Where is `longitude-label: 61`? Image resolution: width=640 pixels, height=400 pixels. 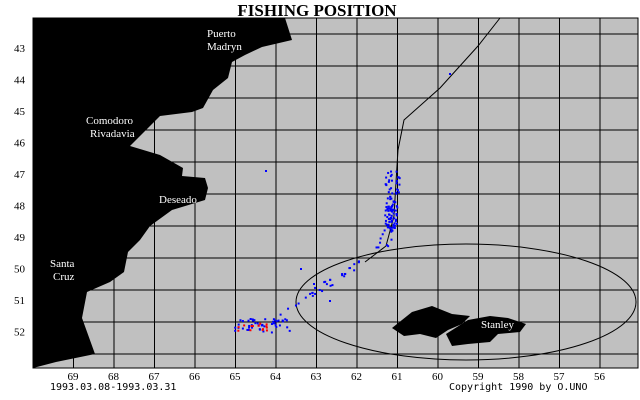
longitude-label: 61 is located at coordinates (397, 377).